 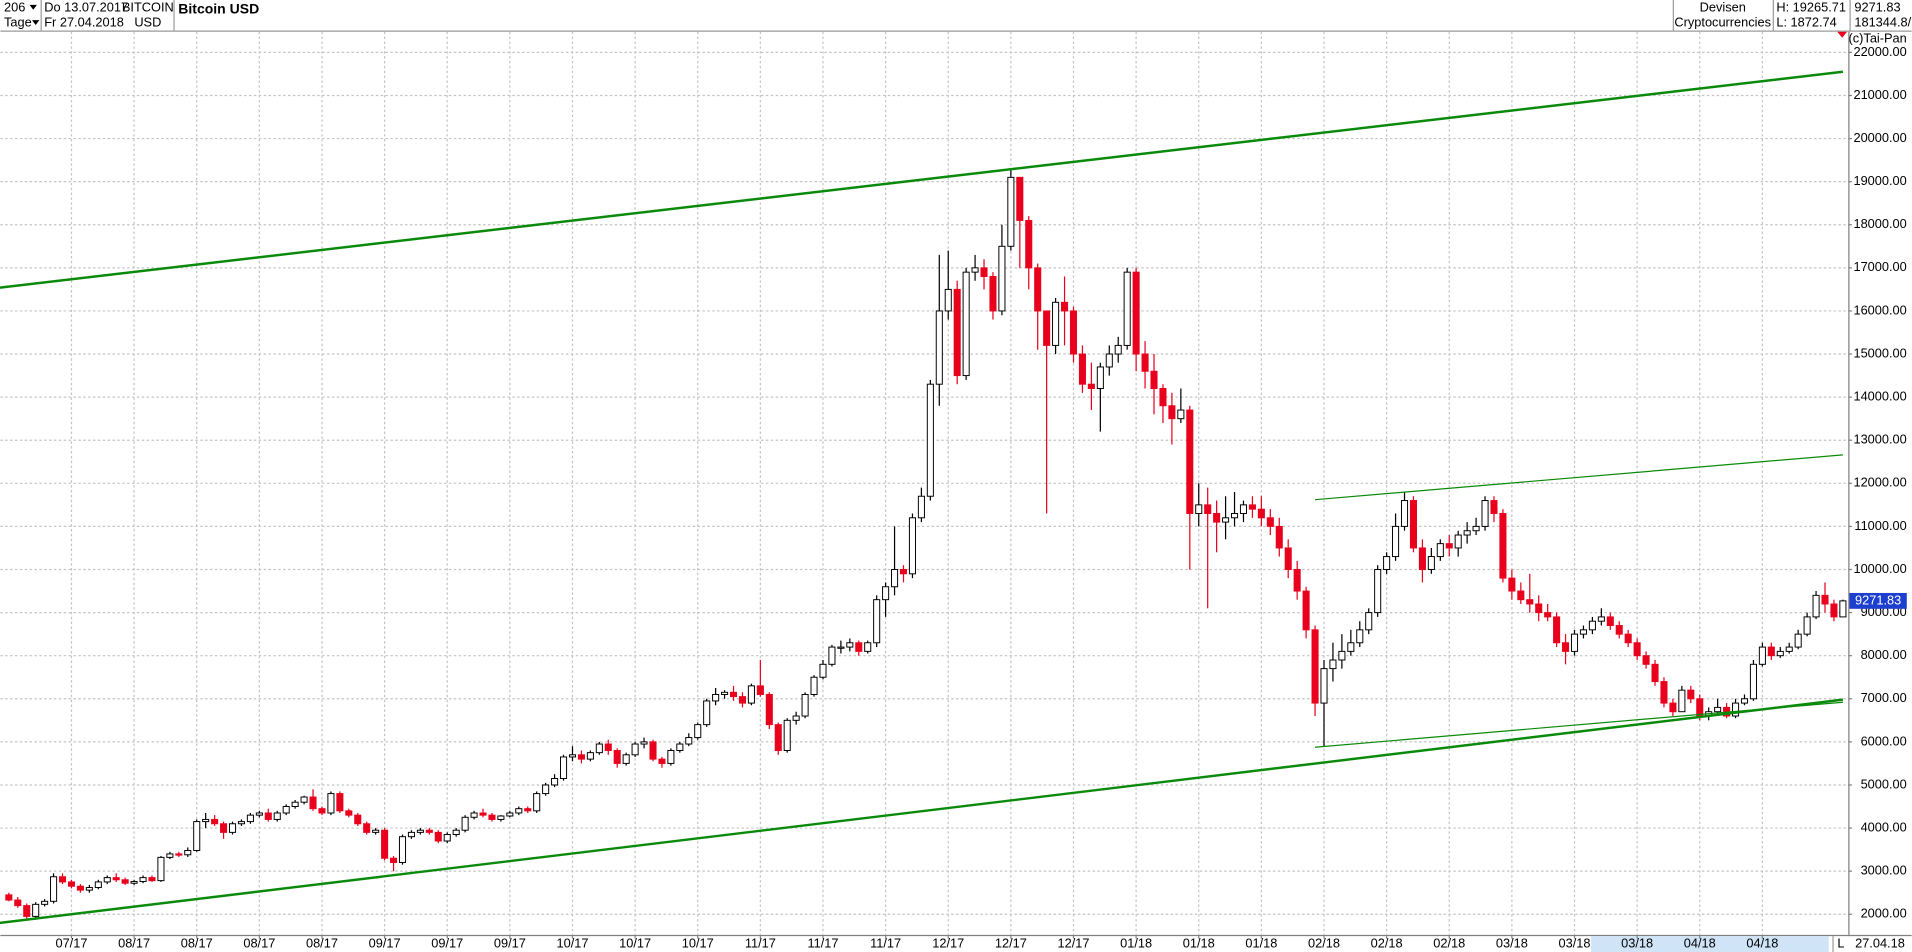 I want to click on y-tick-label: 16000.00, so click(x=1879, y=309).